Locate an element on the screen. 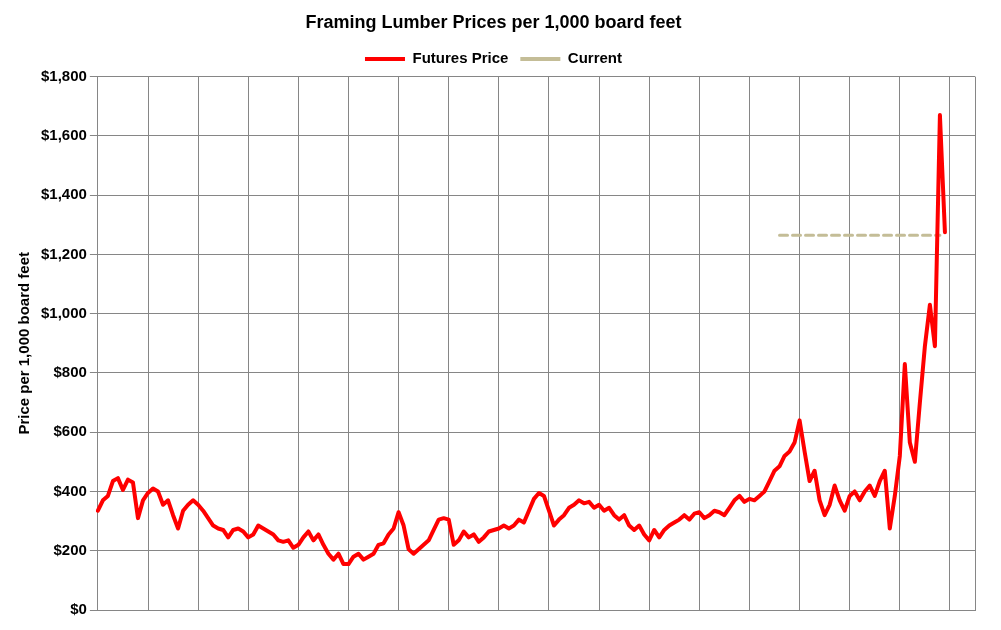 Image resolution: width=1001 pixels, height=630 pixels. y-tick-label: $1,600 is located at coordinates (63, 135).